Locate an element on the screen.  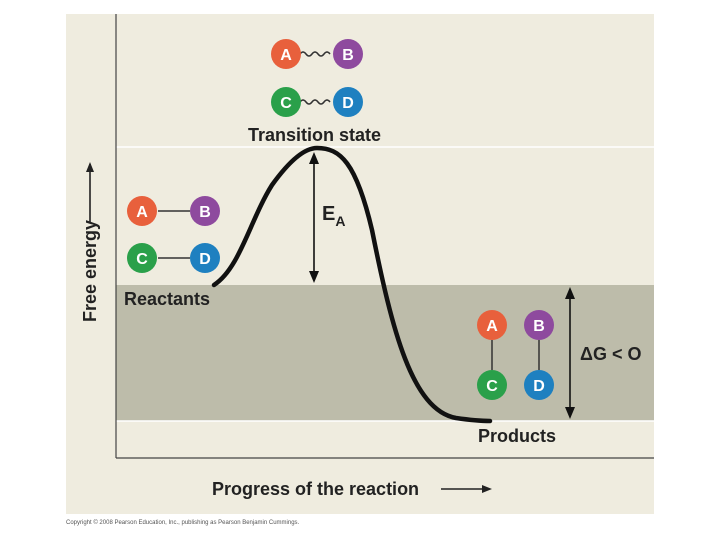
activation-energy-main: E is located at coordinates (328, 214).